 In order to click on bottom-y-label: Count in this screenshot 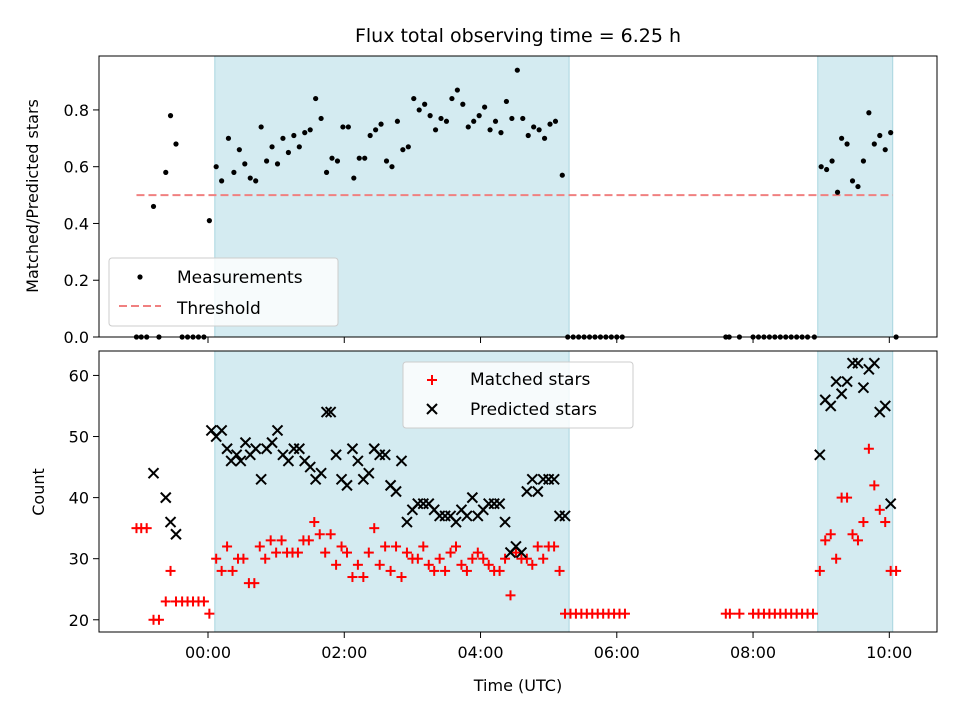, I will do `click(38, 492)`.